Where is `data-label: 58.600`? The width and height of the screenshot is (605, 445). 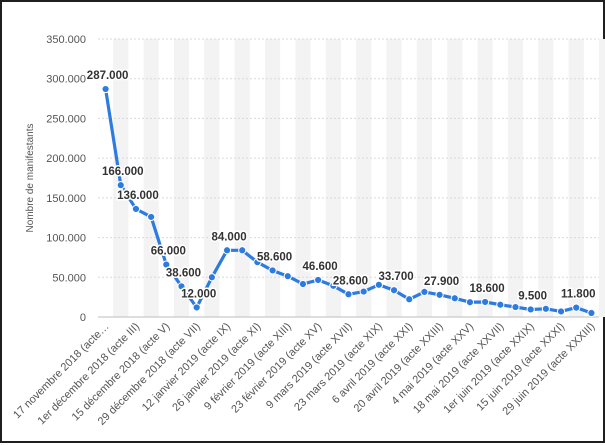 data-label: 58.600 is located at coordinates (274, 257).